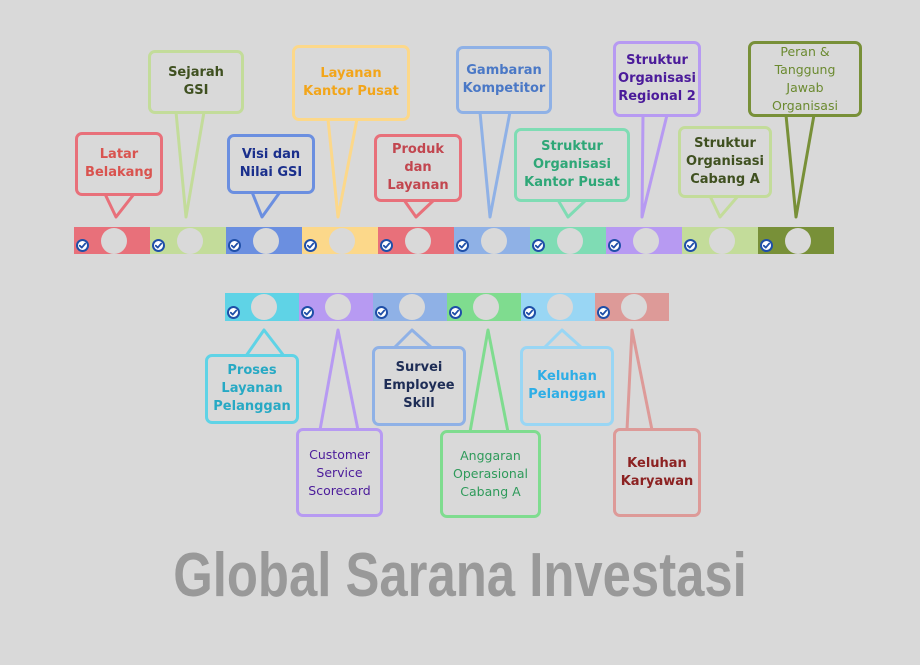 The image size is (920, 665). I want to click on callout-label: Customer Service Scorecard, so click(339, 472).